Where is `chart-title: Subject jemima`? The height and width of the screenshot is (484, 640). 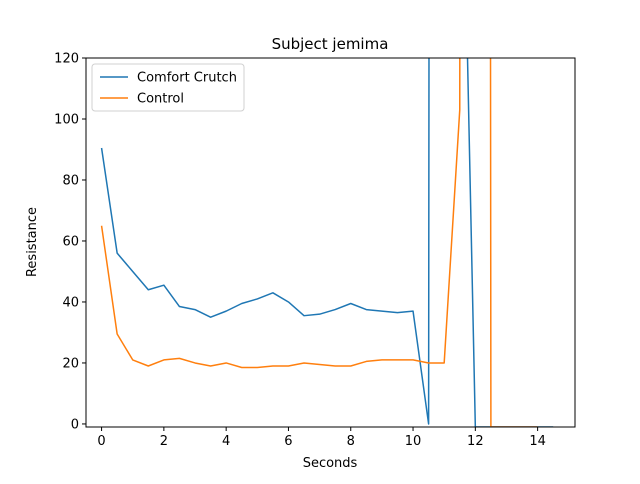 chart-title: Subject jemima is located at coordinates (330, 44).